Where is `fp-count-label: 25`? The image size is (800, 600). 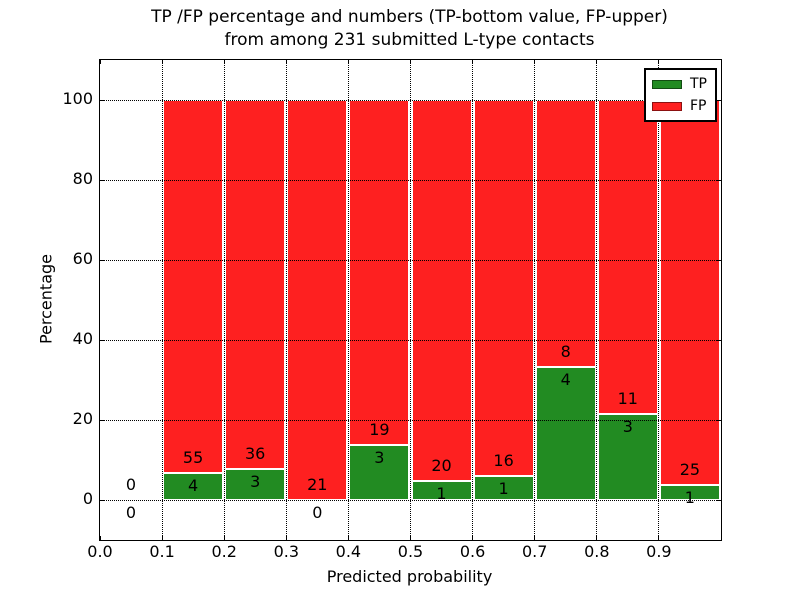 fp-count-label: 25 is located at coordinates (690, 469).